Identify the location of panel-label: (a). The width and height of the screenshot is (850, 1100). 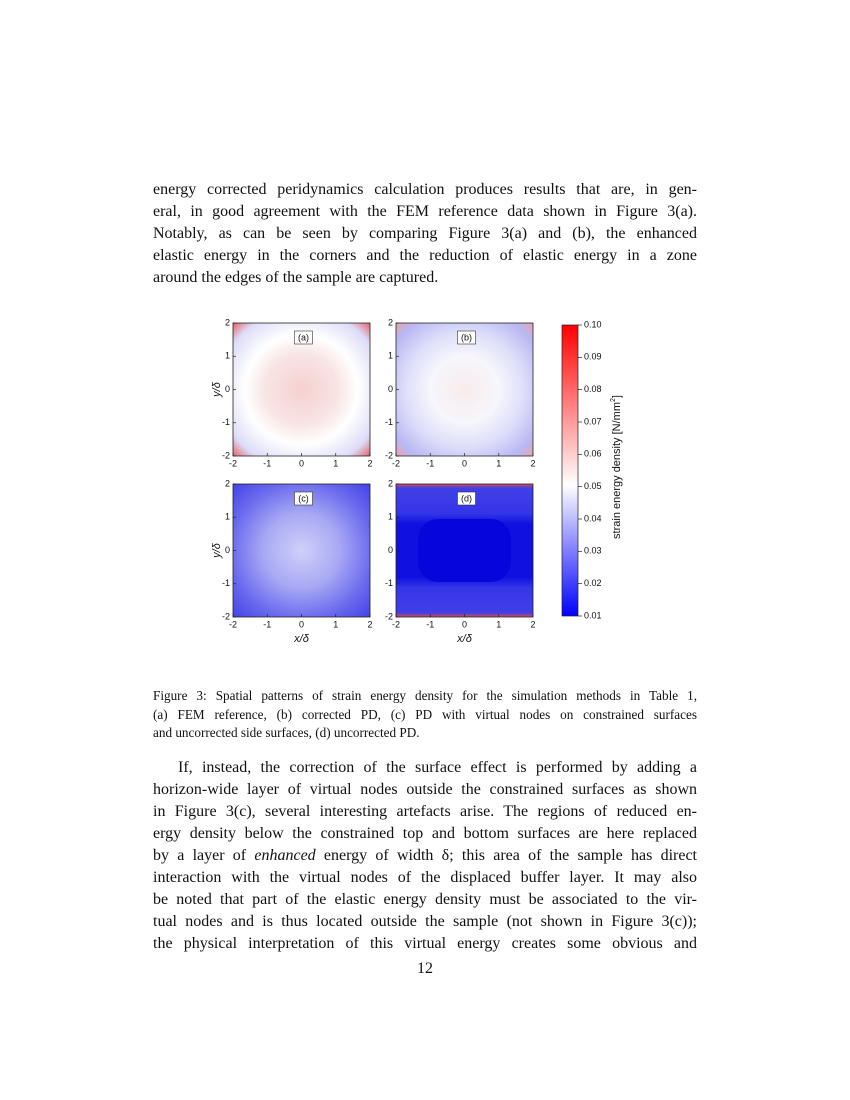
(303, 337).